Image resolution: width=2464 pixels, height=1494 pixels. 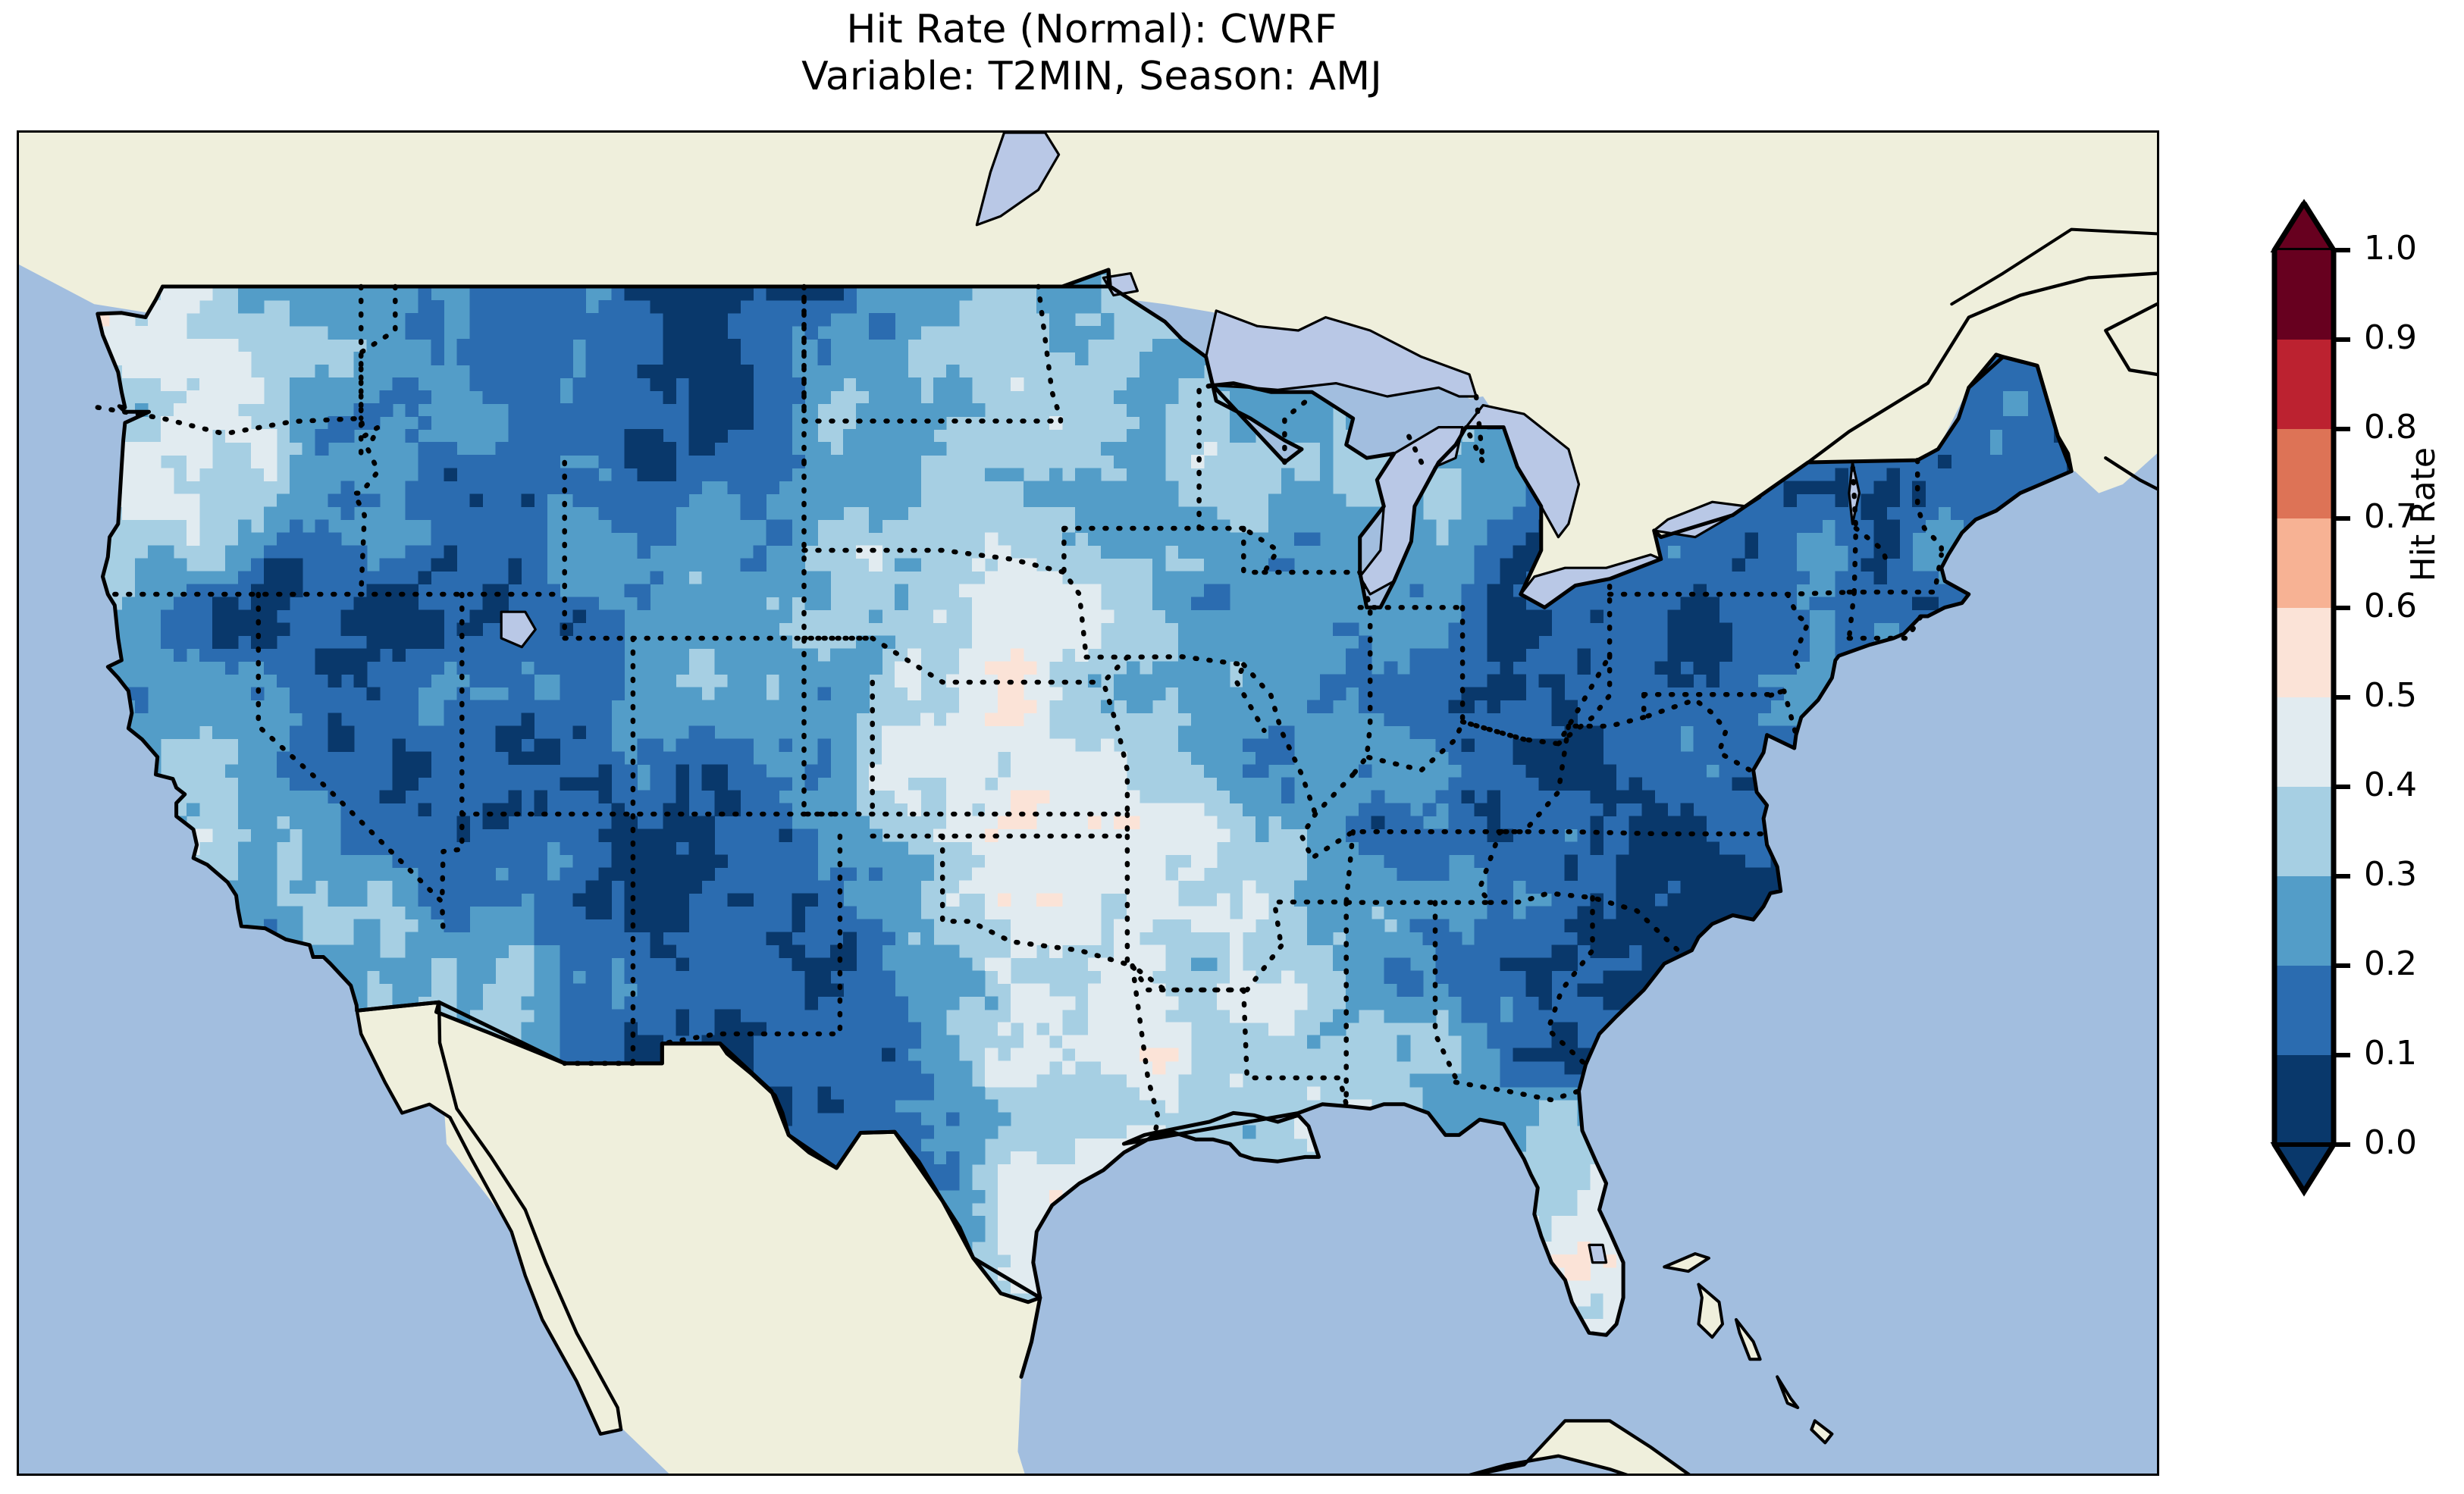 What do you see at coordinates (2391, 1053) in the screenshot?
I see `colorbar-tick-label: 0.1` at bounding box center [2391, 1053].